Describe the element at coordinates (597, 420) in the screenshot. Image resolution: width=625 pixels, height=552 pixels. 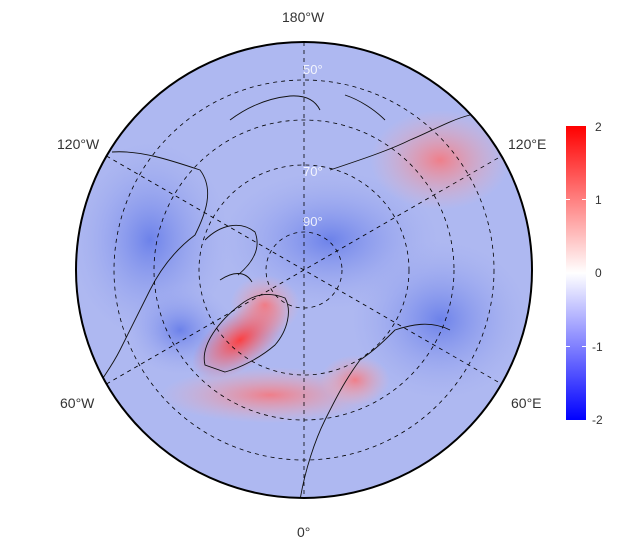
I see `colorbar-tick-minus2: -2` at that location.